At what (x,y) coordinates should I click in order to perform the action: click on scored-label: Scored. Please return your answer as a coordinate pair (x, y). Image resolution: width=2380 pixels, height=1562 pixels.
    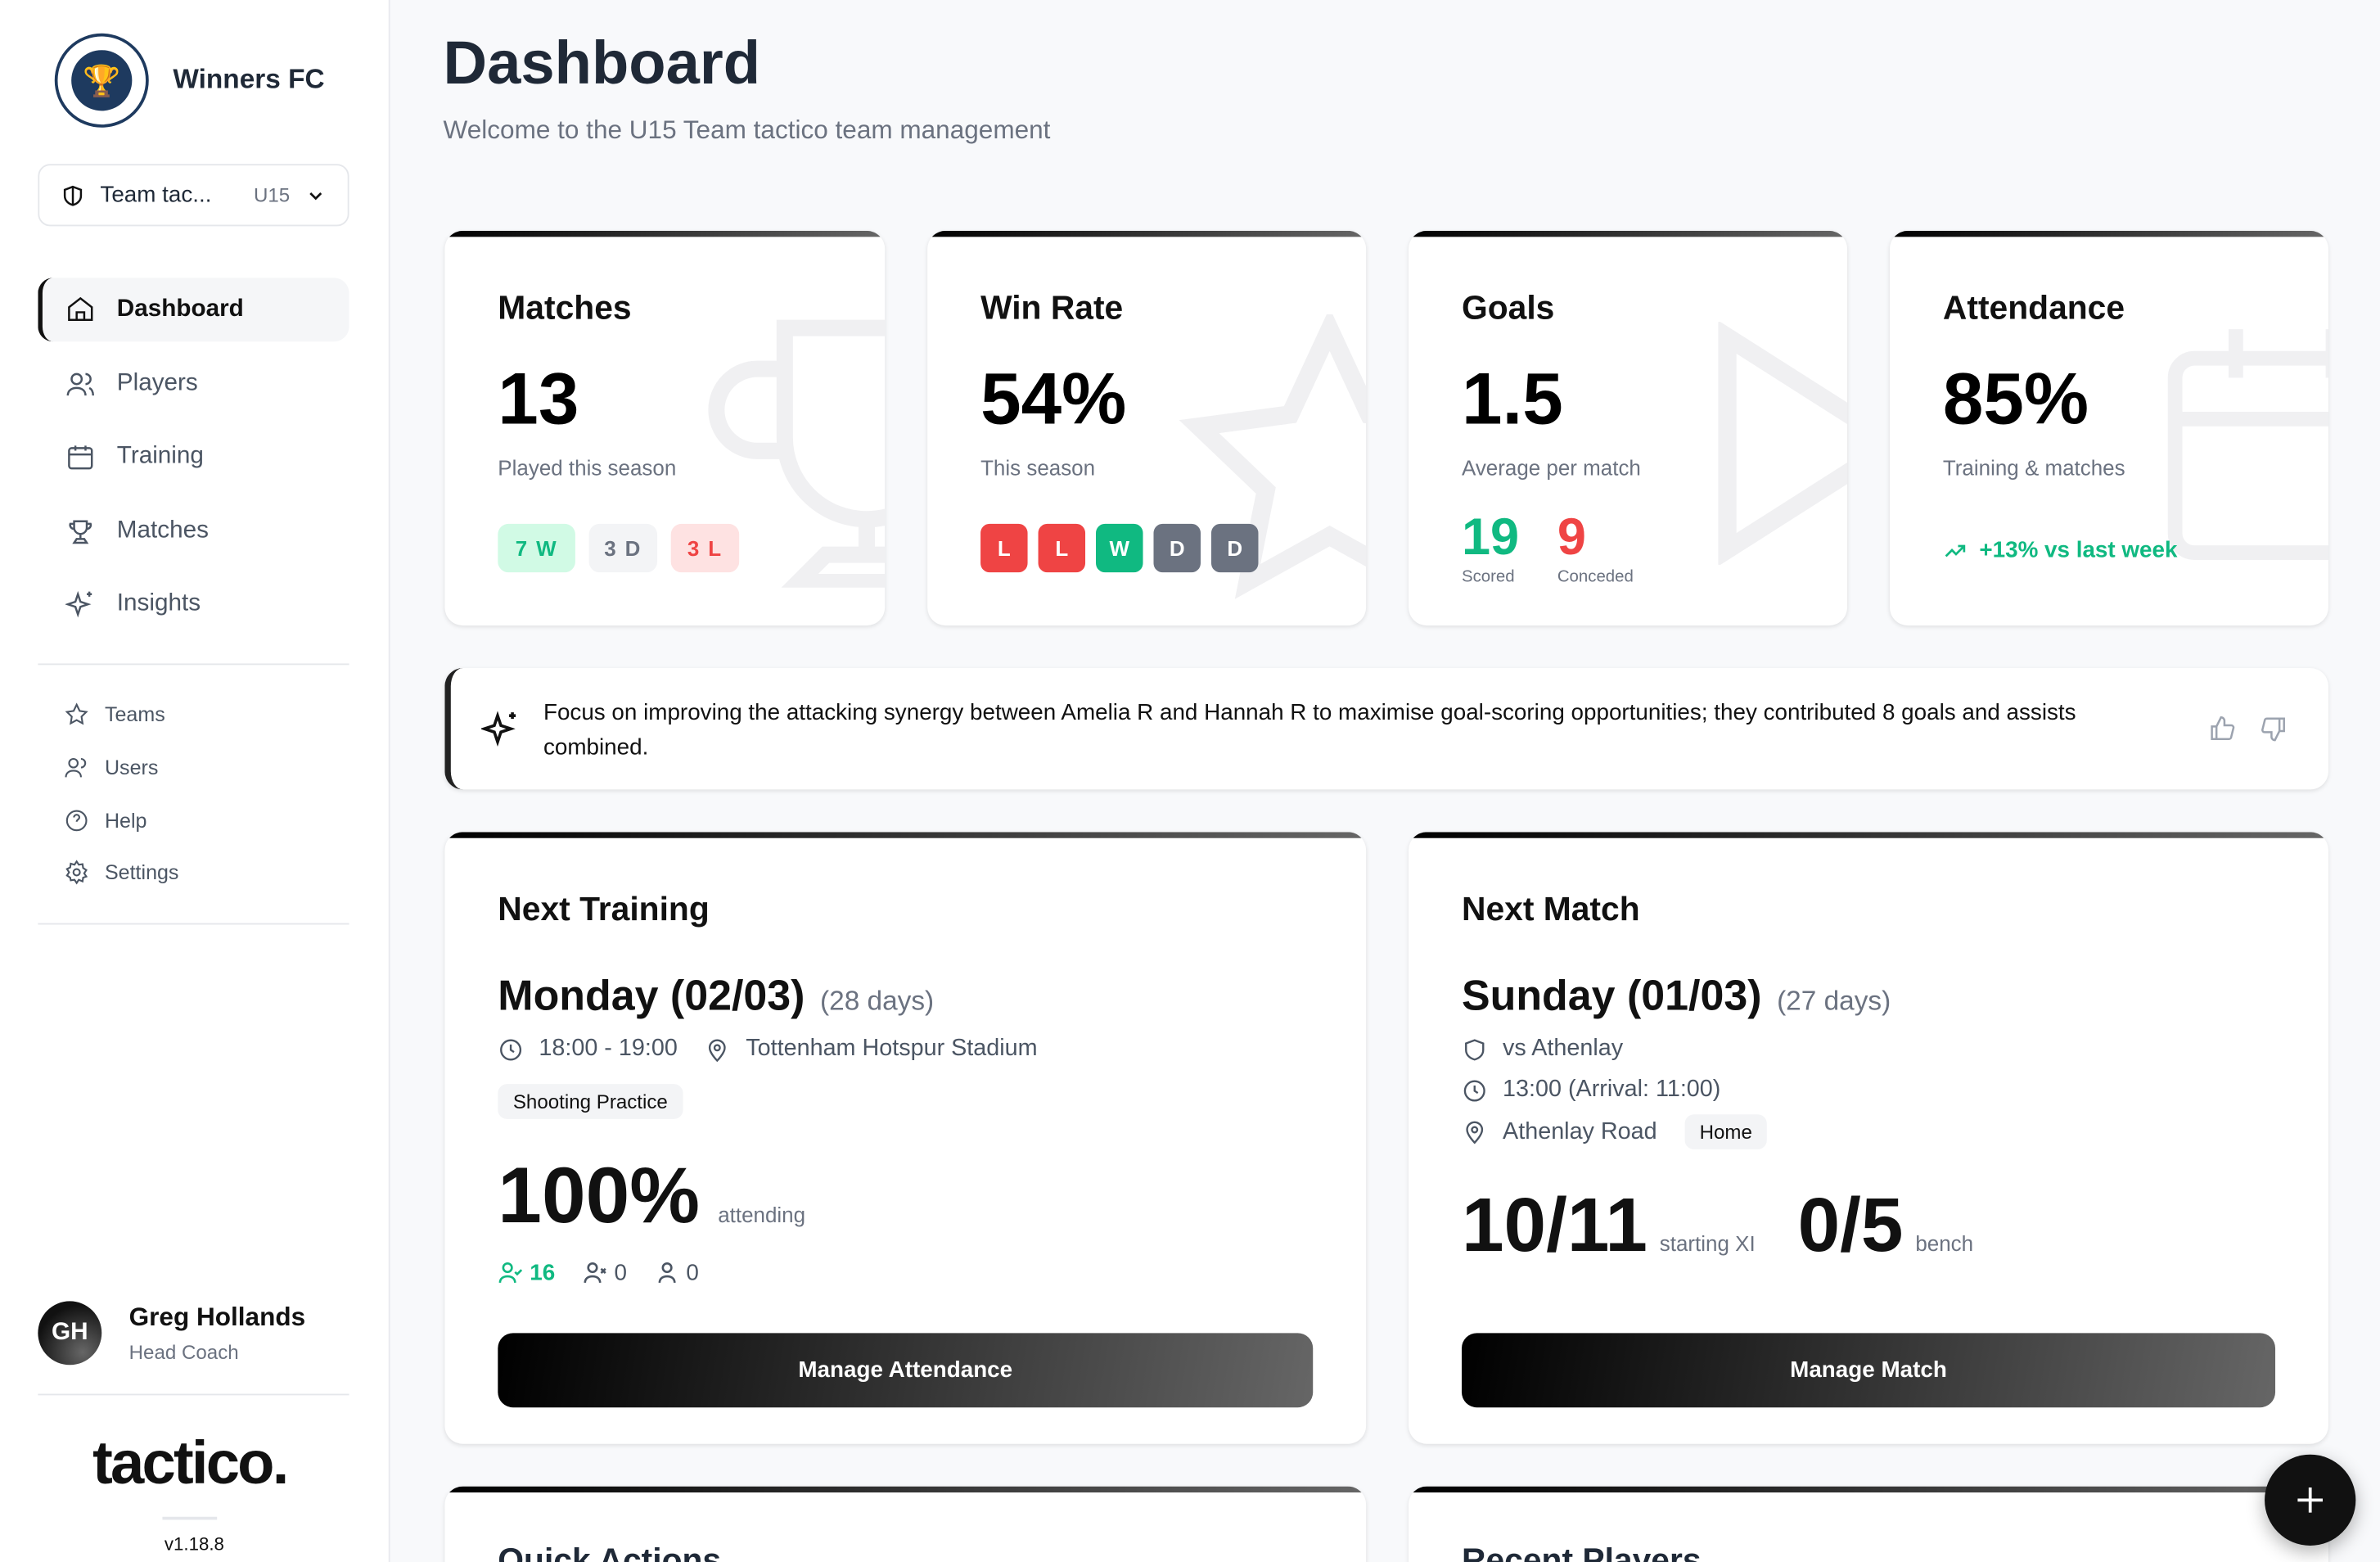
    Looking at the image, I should click on (1488, 576).